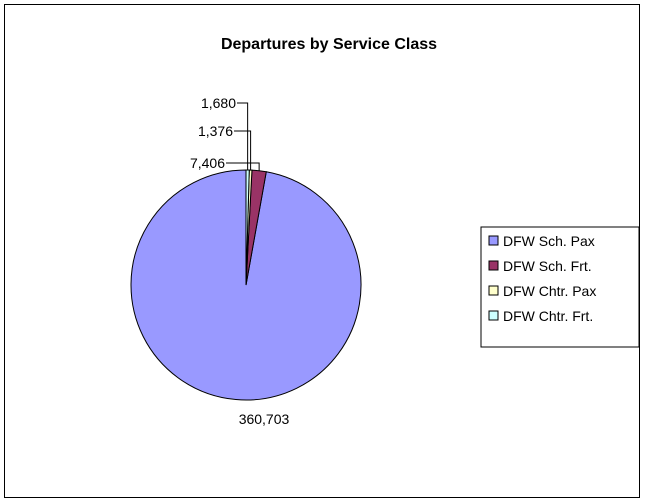  Describe the element at coordinates (207, 163) in the screenshot. I see `data-label-dfw-sch-frt: 7,406` at that location.